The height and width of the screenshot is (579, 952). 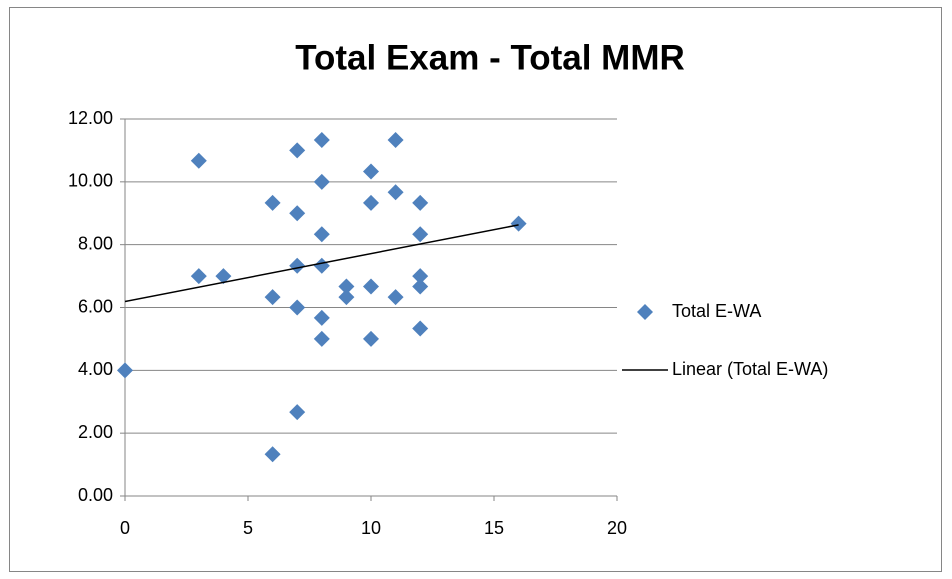 What do you see at coordinates (321, 263) in the screenshot?
I see `trend-line` at bounding box center [321, 263].